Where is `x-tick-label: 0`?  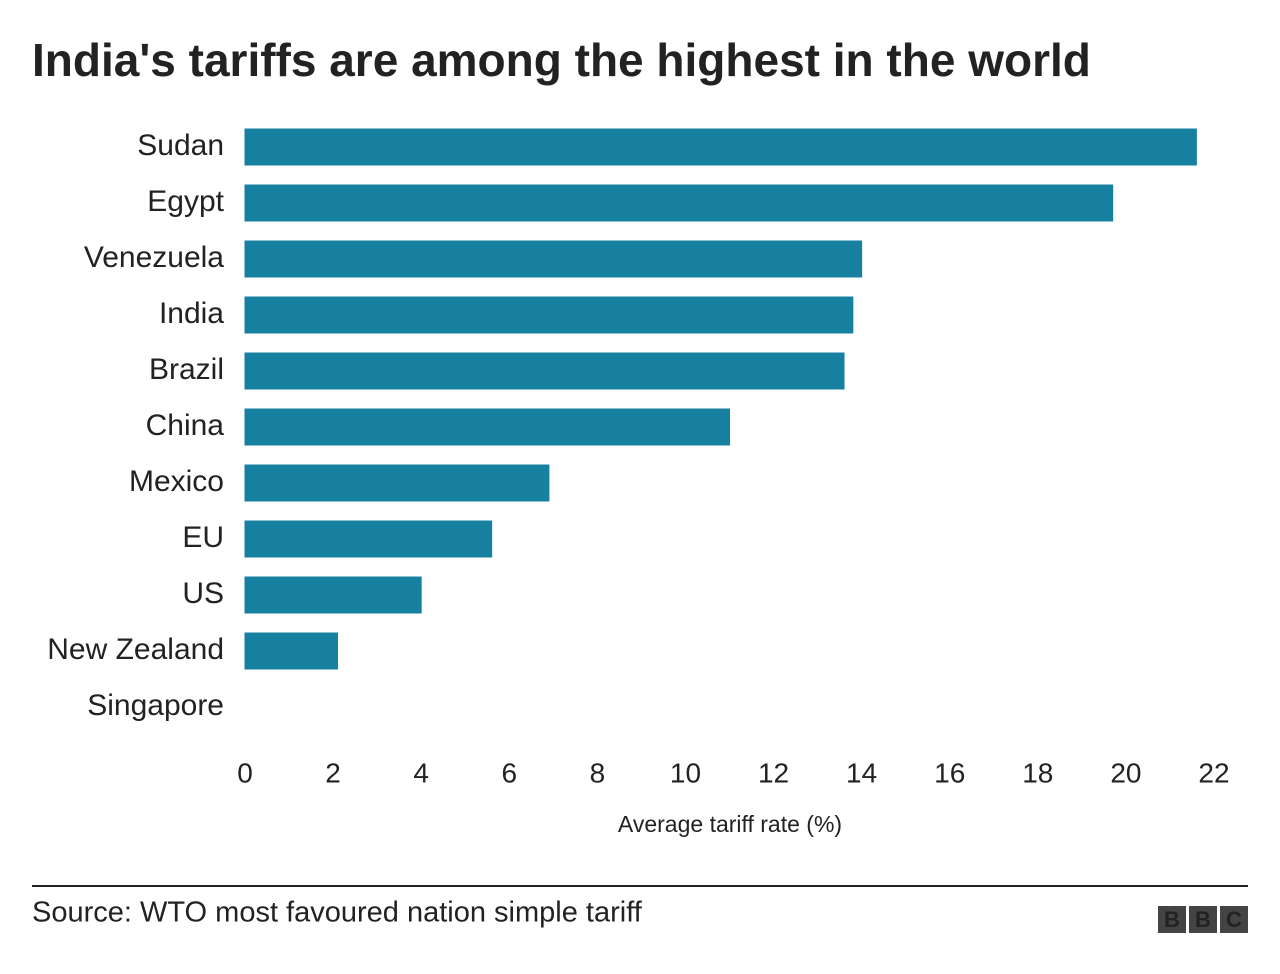 x-tick-label: 0 is located at coordinates (245, 772).